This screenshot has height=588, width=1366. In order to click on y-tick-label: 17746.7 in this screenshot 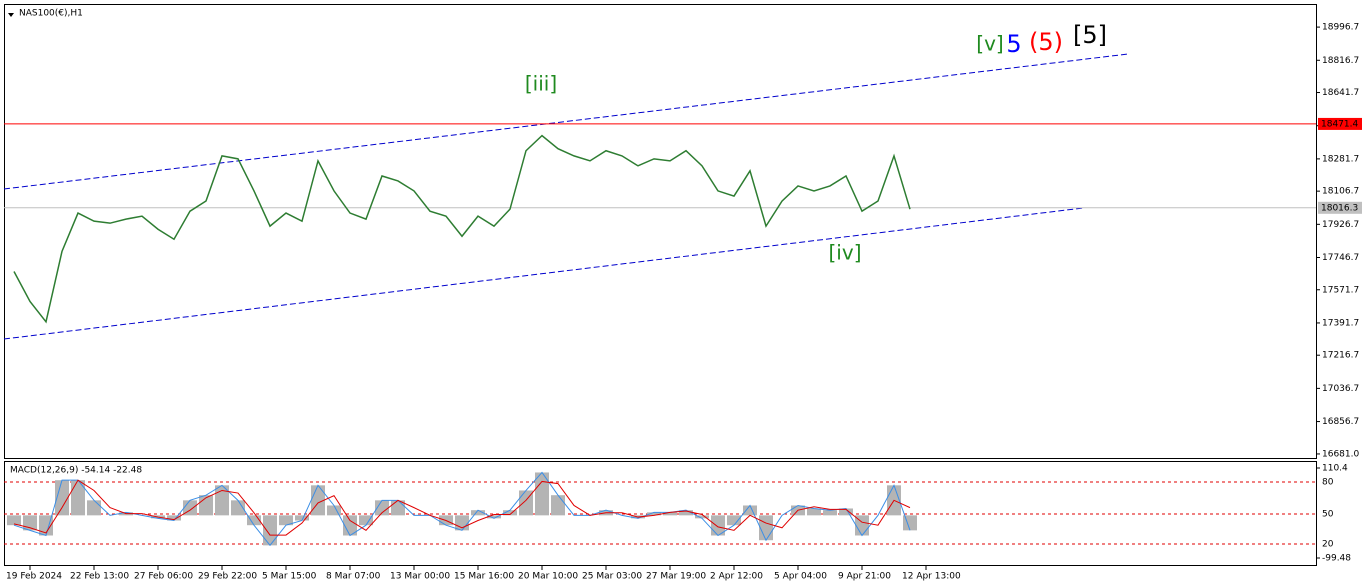, I will do `click(1340, 258)`.